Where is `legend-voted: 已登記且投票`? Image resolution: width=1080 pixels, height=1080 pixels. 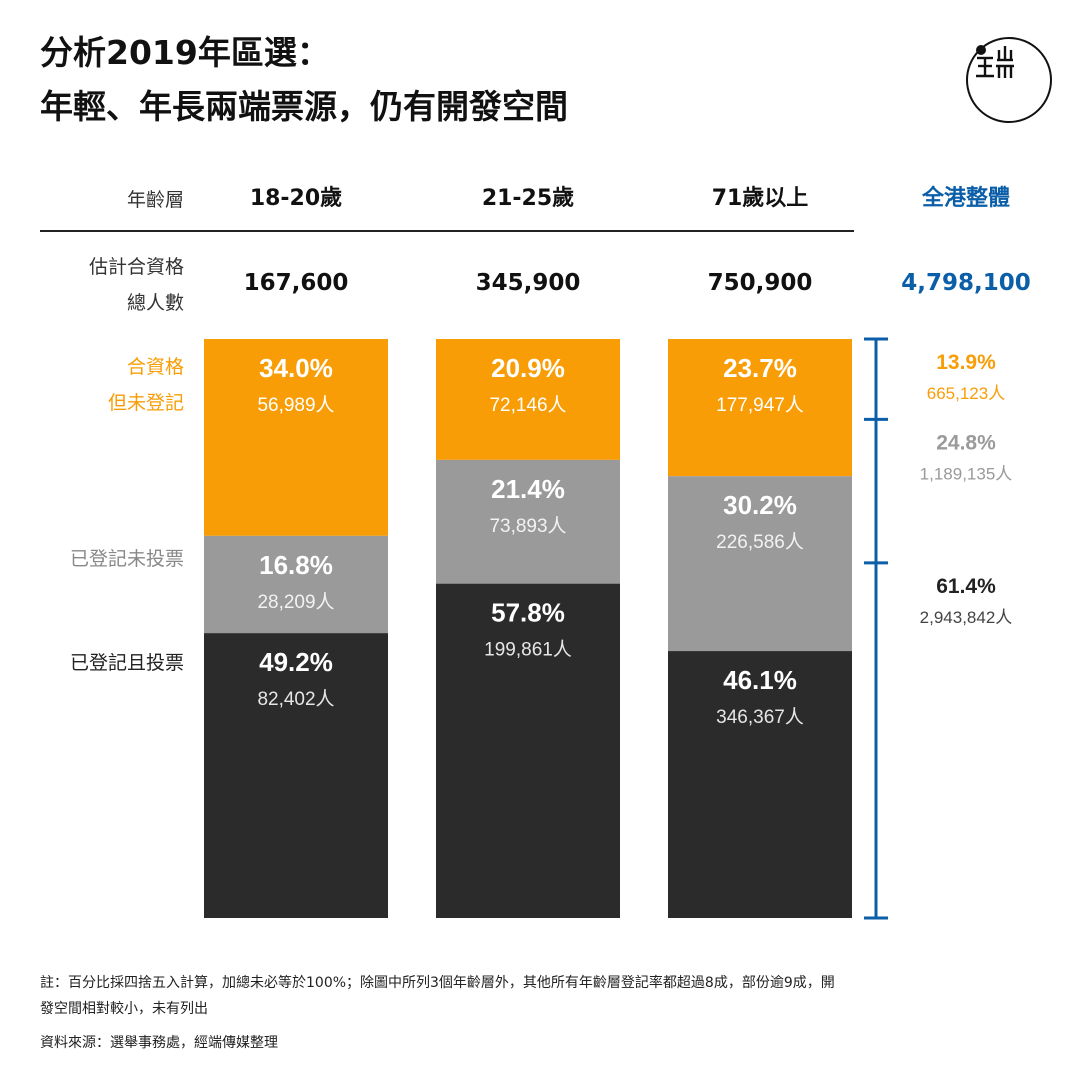
legend-voted: 已登記且投票 is located at coordinates (126, 663).